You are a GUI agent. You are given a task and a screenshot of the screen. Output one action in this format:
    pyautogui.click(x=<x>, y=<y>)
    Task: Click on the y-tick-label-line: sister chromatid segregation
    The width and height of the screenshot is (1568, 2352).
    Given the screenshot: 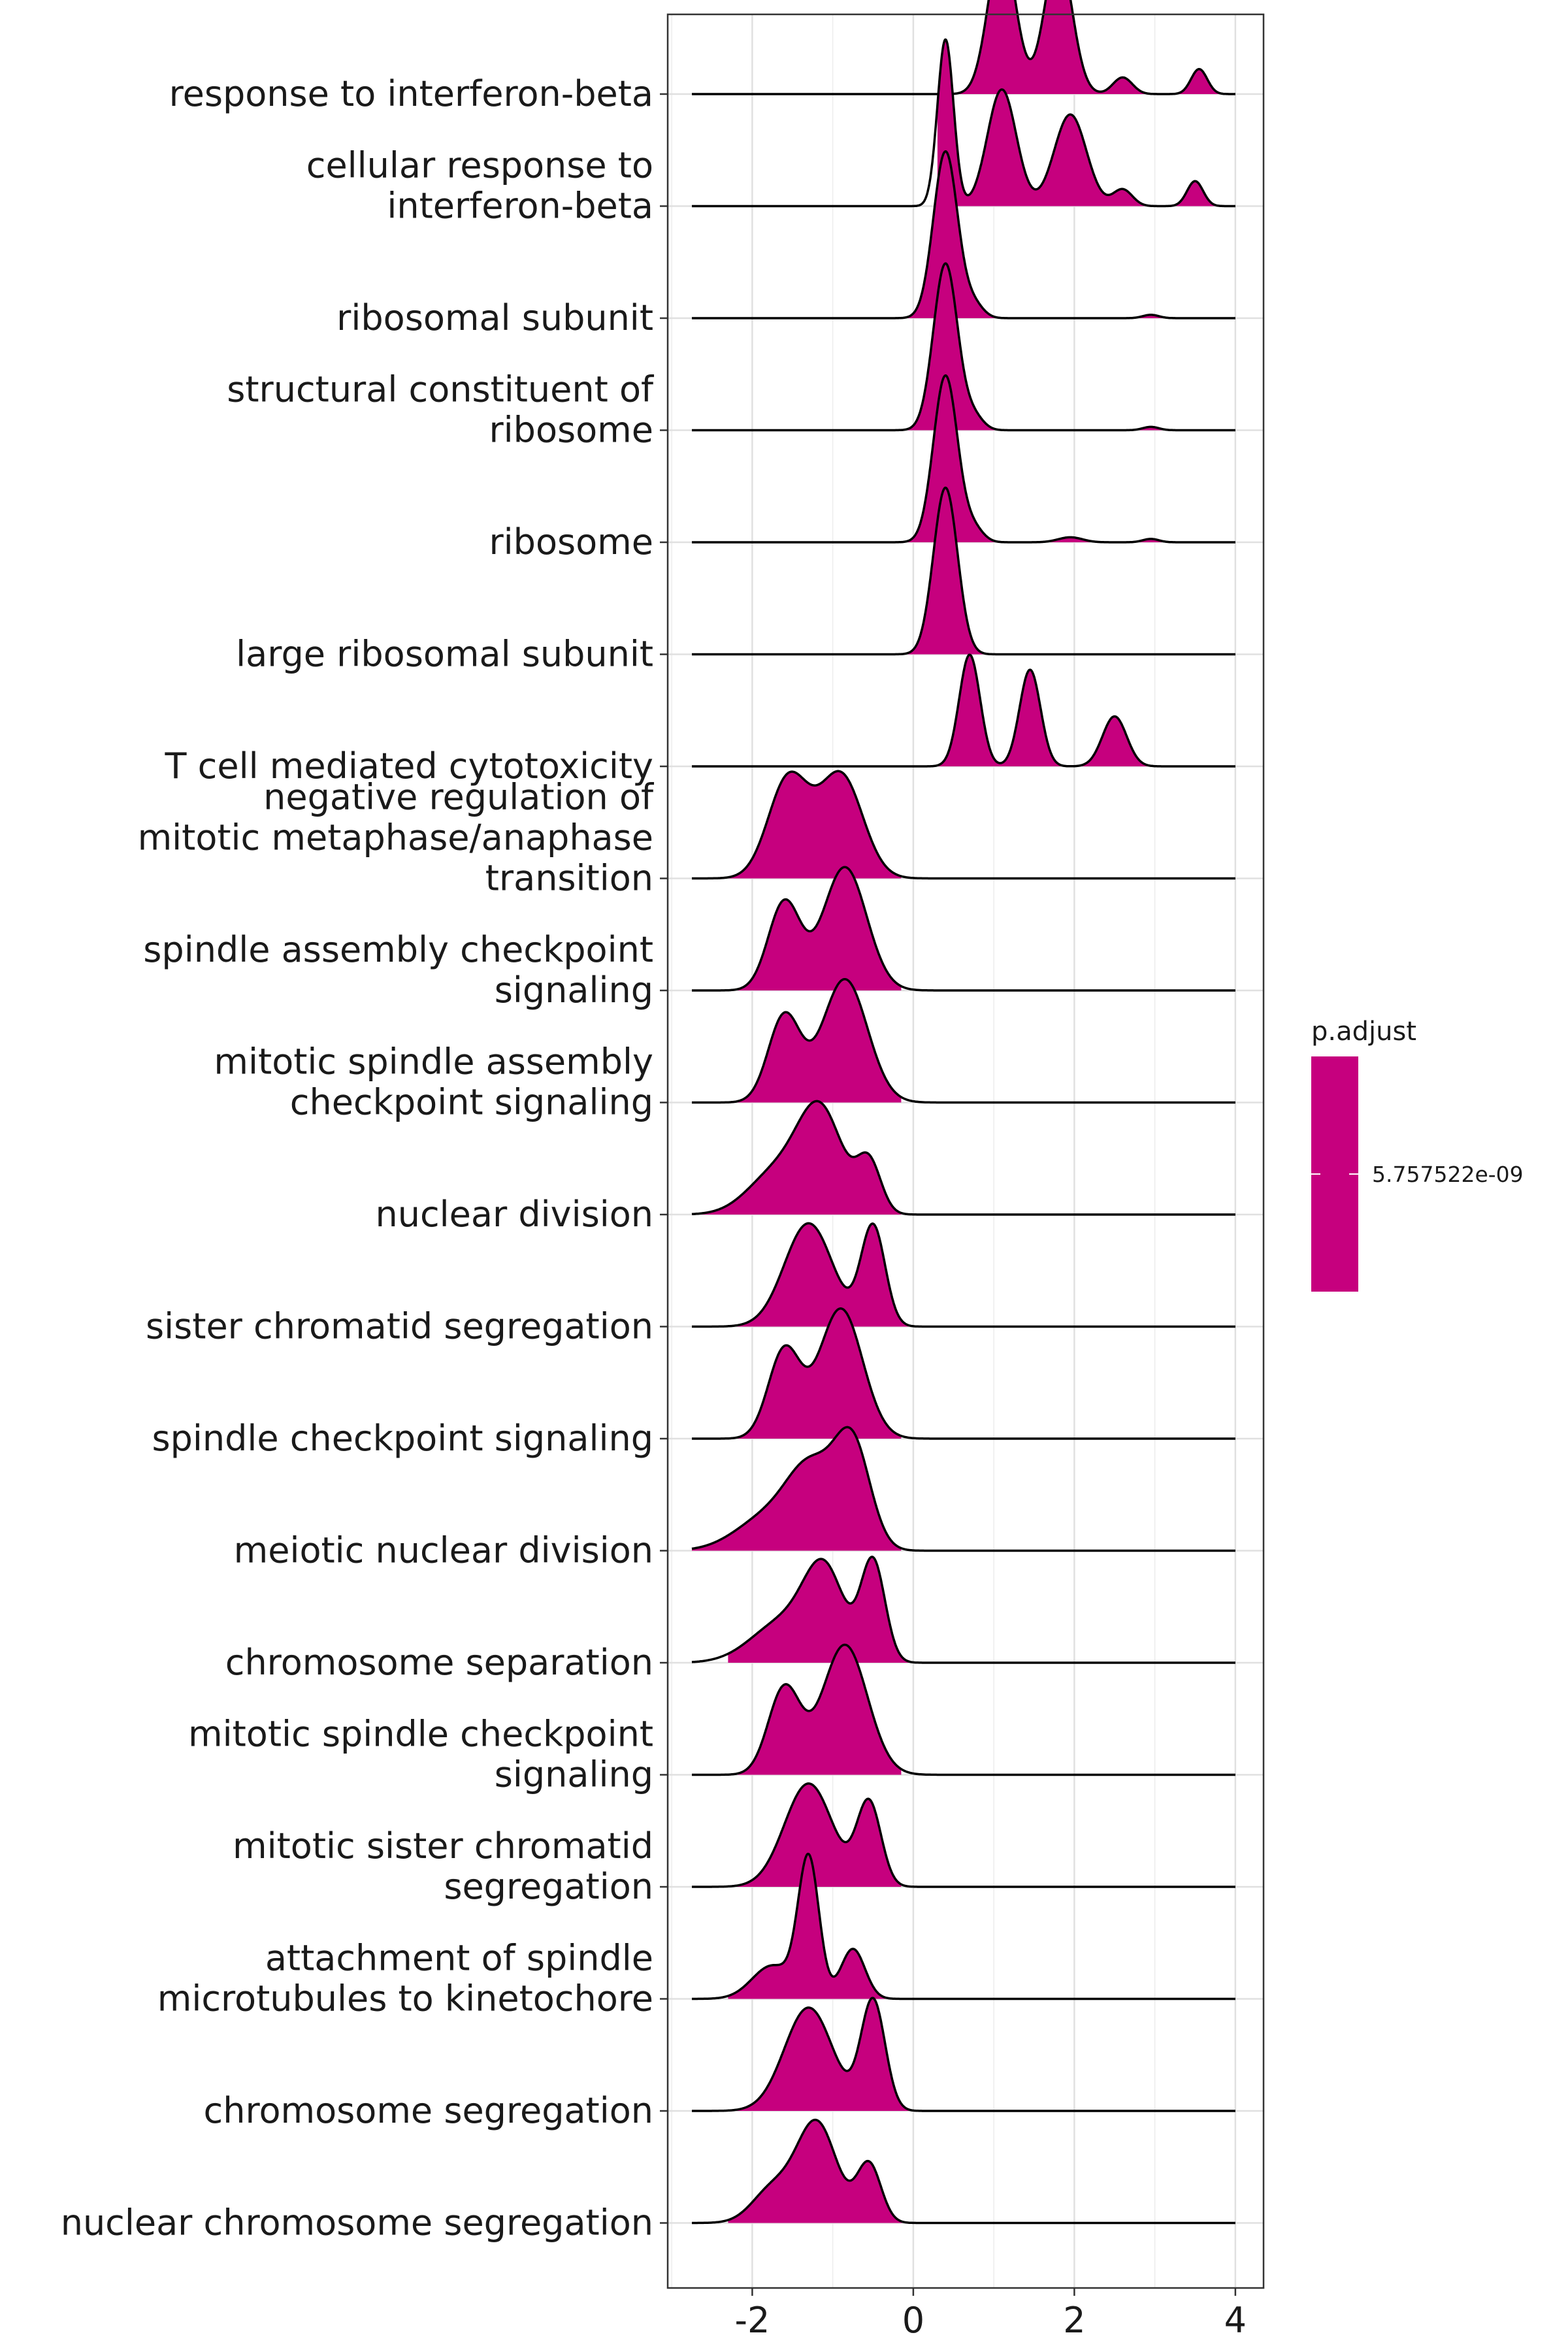 What is the action you would take?
    pyautogui.click(x=399, y=1326)
    